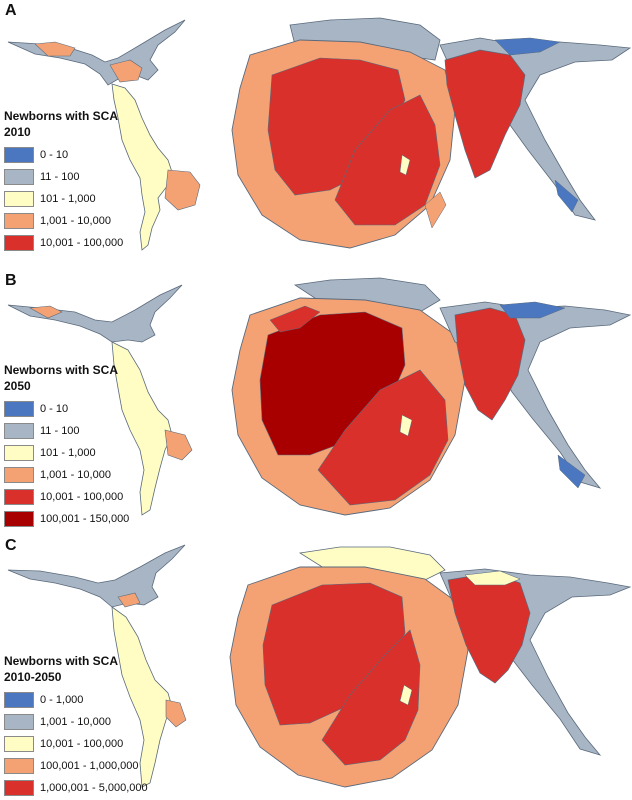 The width and height of the screenshot is (632, 800). I want to click on legend-item: 100,001 - 1,000,000, so click(76, 766).